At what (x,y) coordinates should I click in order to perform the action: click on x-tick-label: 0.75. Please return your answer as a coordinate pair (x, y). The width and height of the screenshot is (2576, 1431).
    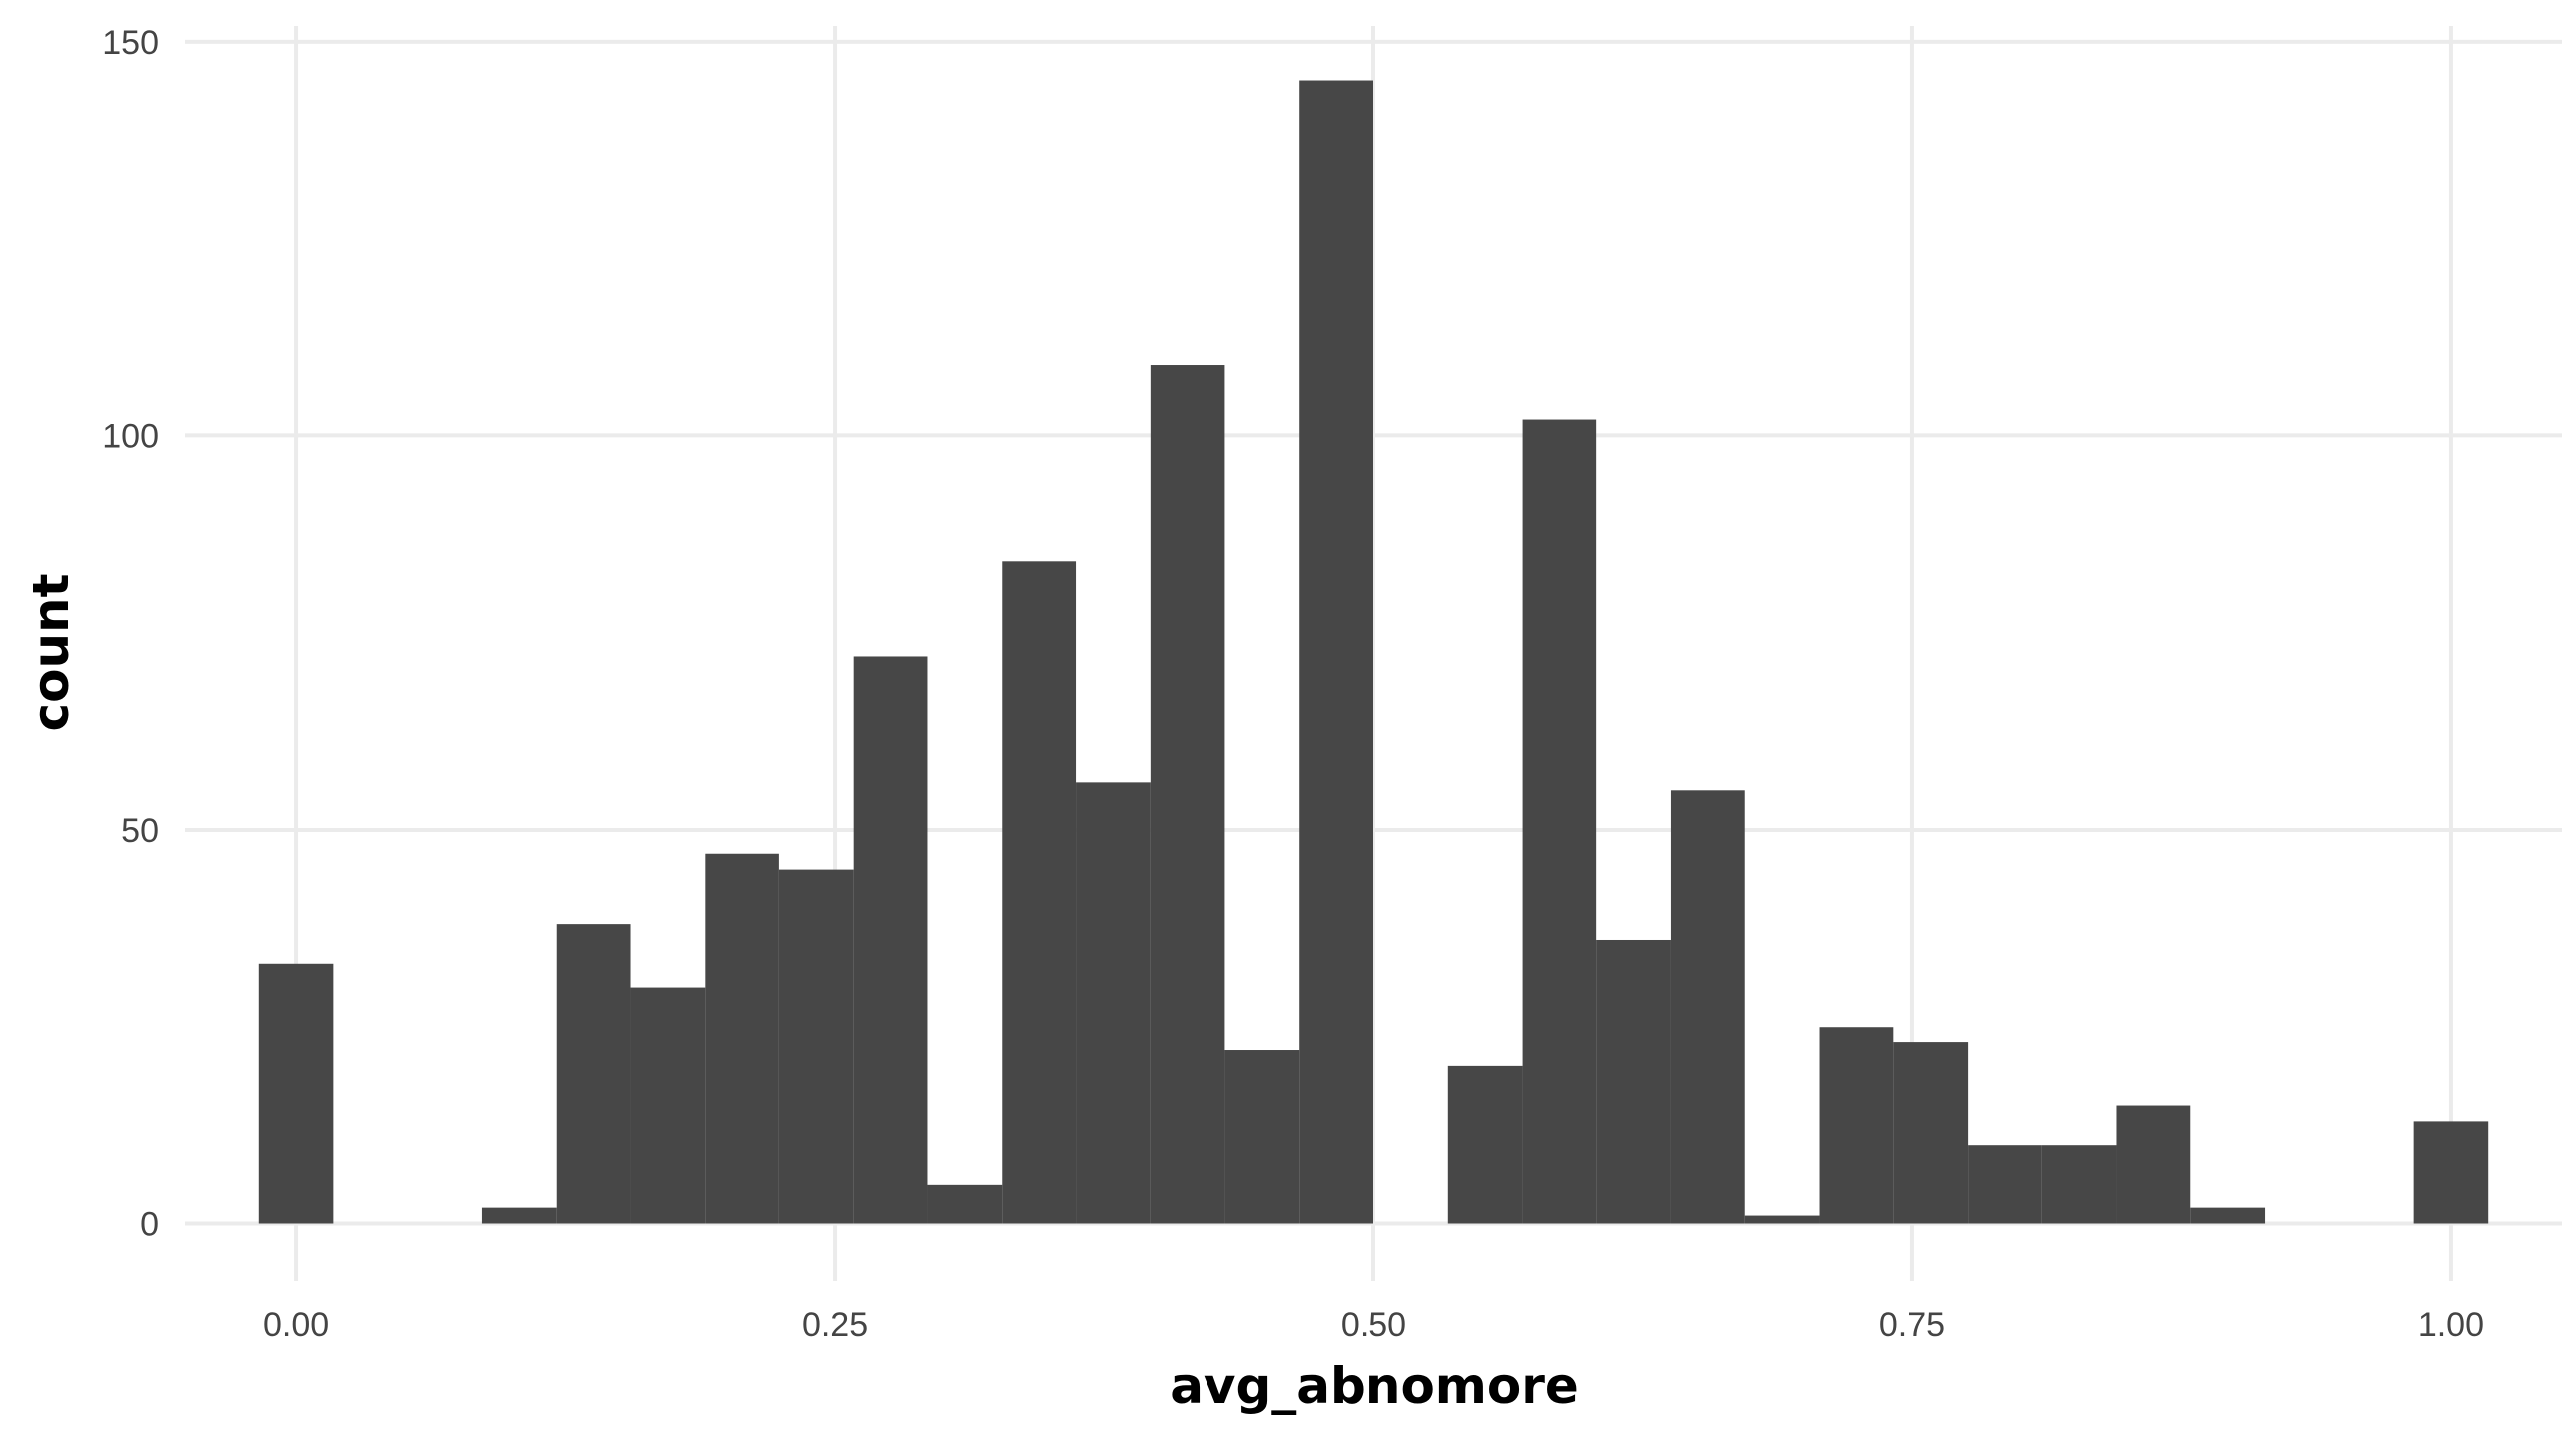
    Looking at the image, I should click on (1912, 1325).